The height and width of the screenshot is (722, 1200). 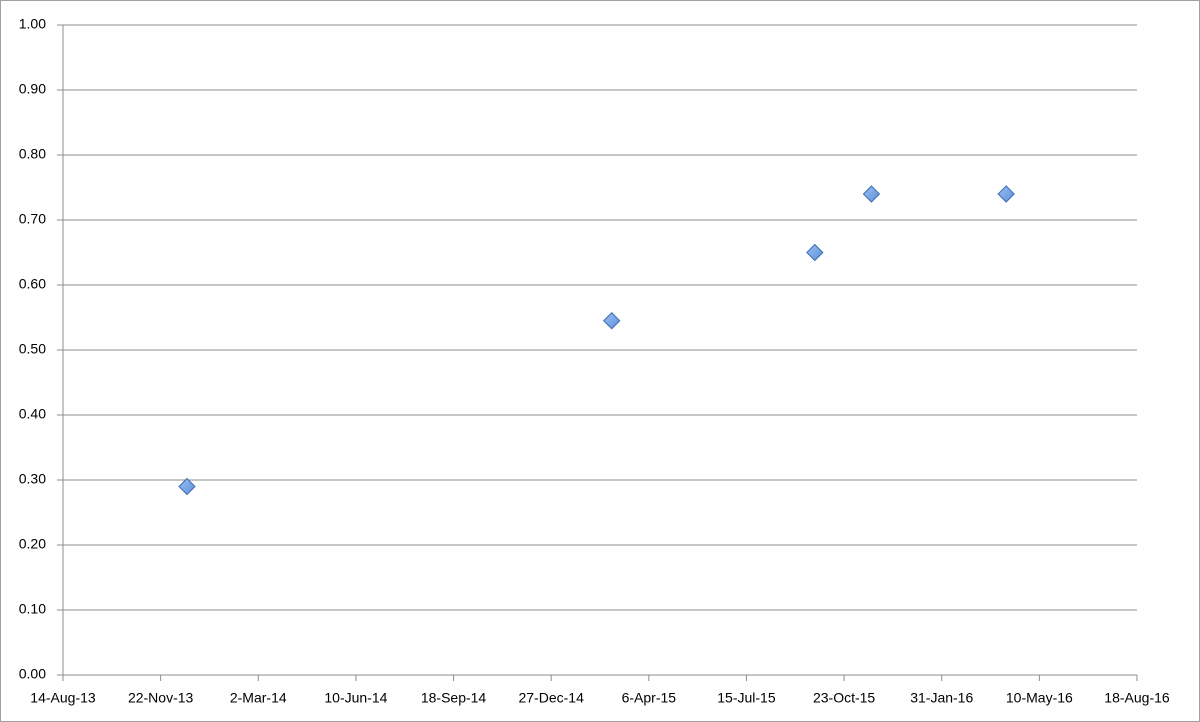 I want to click on y-tick-label: 0.50, so click(x=32, y=349).